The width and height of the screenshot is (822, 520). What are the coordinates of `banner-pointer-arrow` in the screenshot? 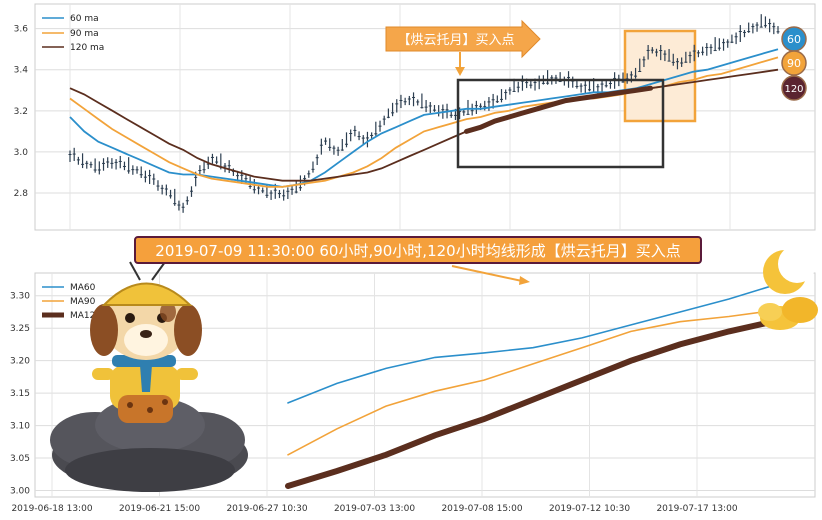 It's located at (490, 275).